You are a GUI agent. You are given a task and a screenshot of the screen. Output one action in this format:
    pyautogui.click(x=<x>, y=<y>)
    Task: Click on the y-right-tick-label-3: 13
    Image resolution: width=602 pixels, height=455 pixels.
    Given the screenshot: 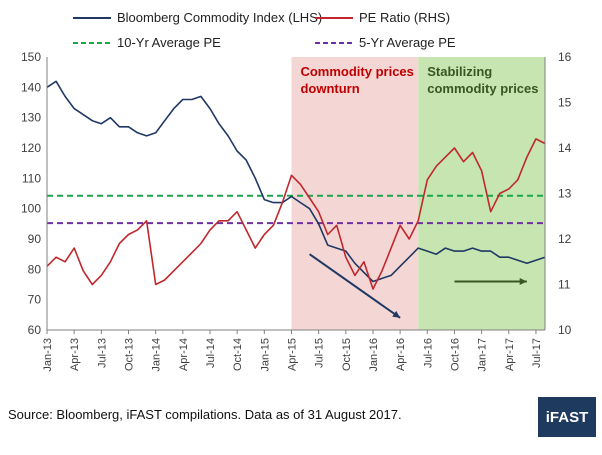 What is the action you would take?
    pyautogui.click(x=565, y=194)
    